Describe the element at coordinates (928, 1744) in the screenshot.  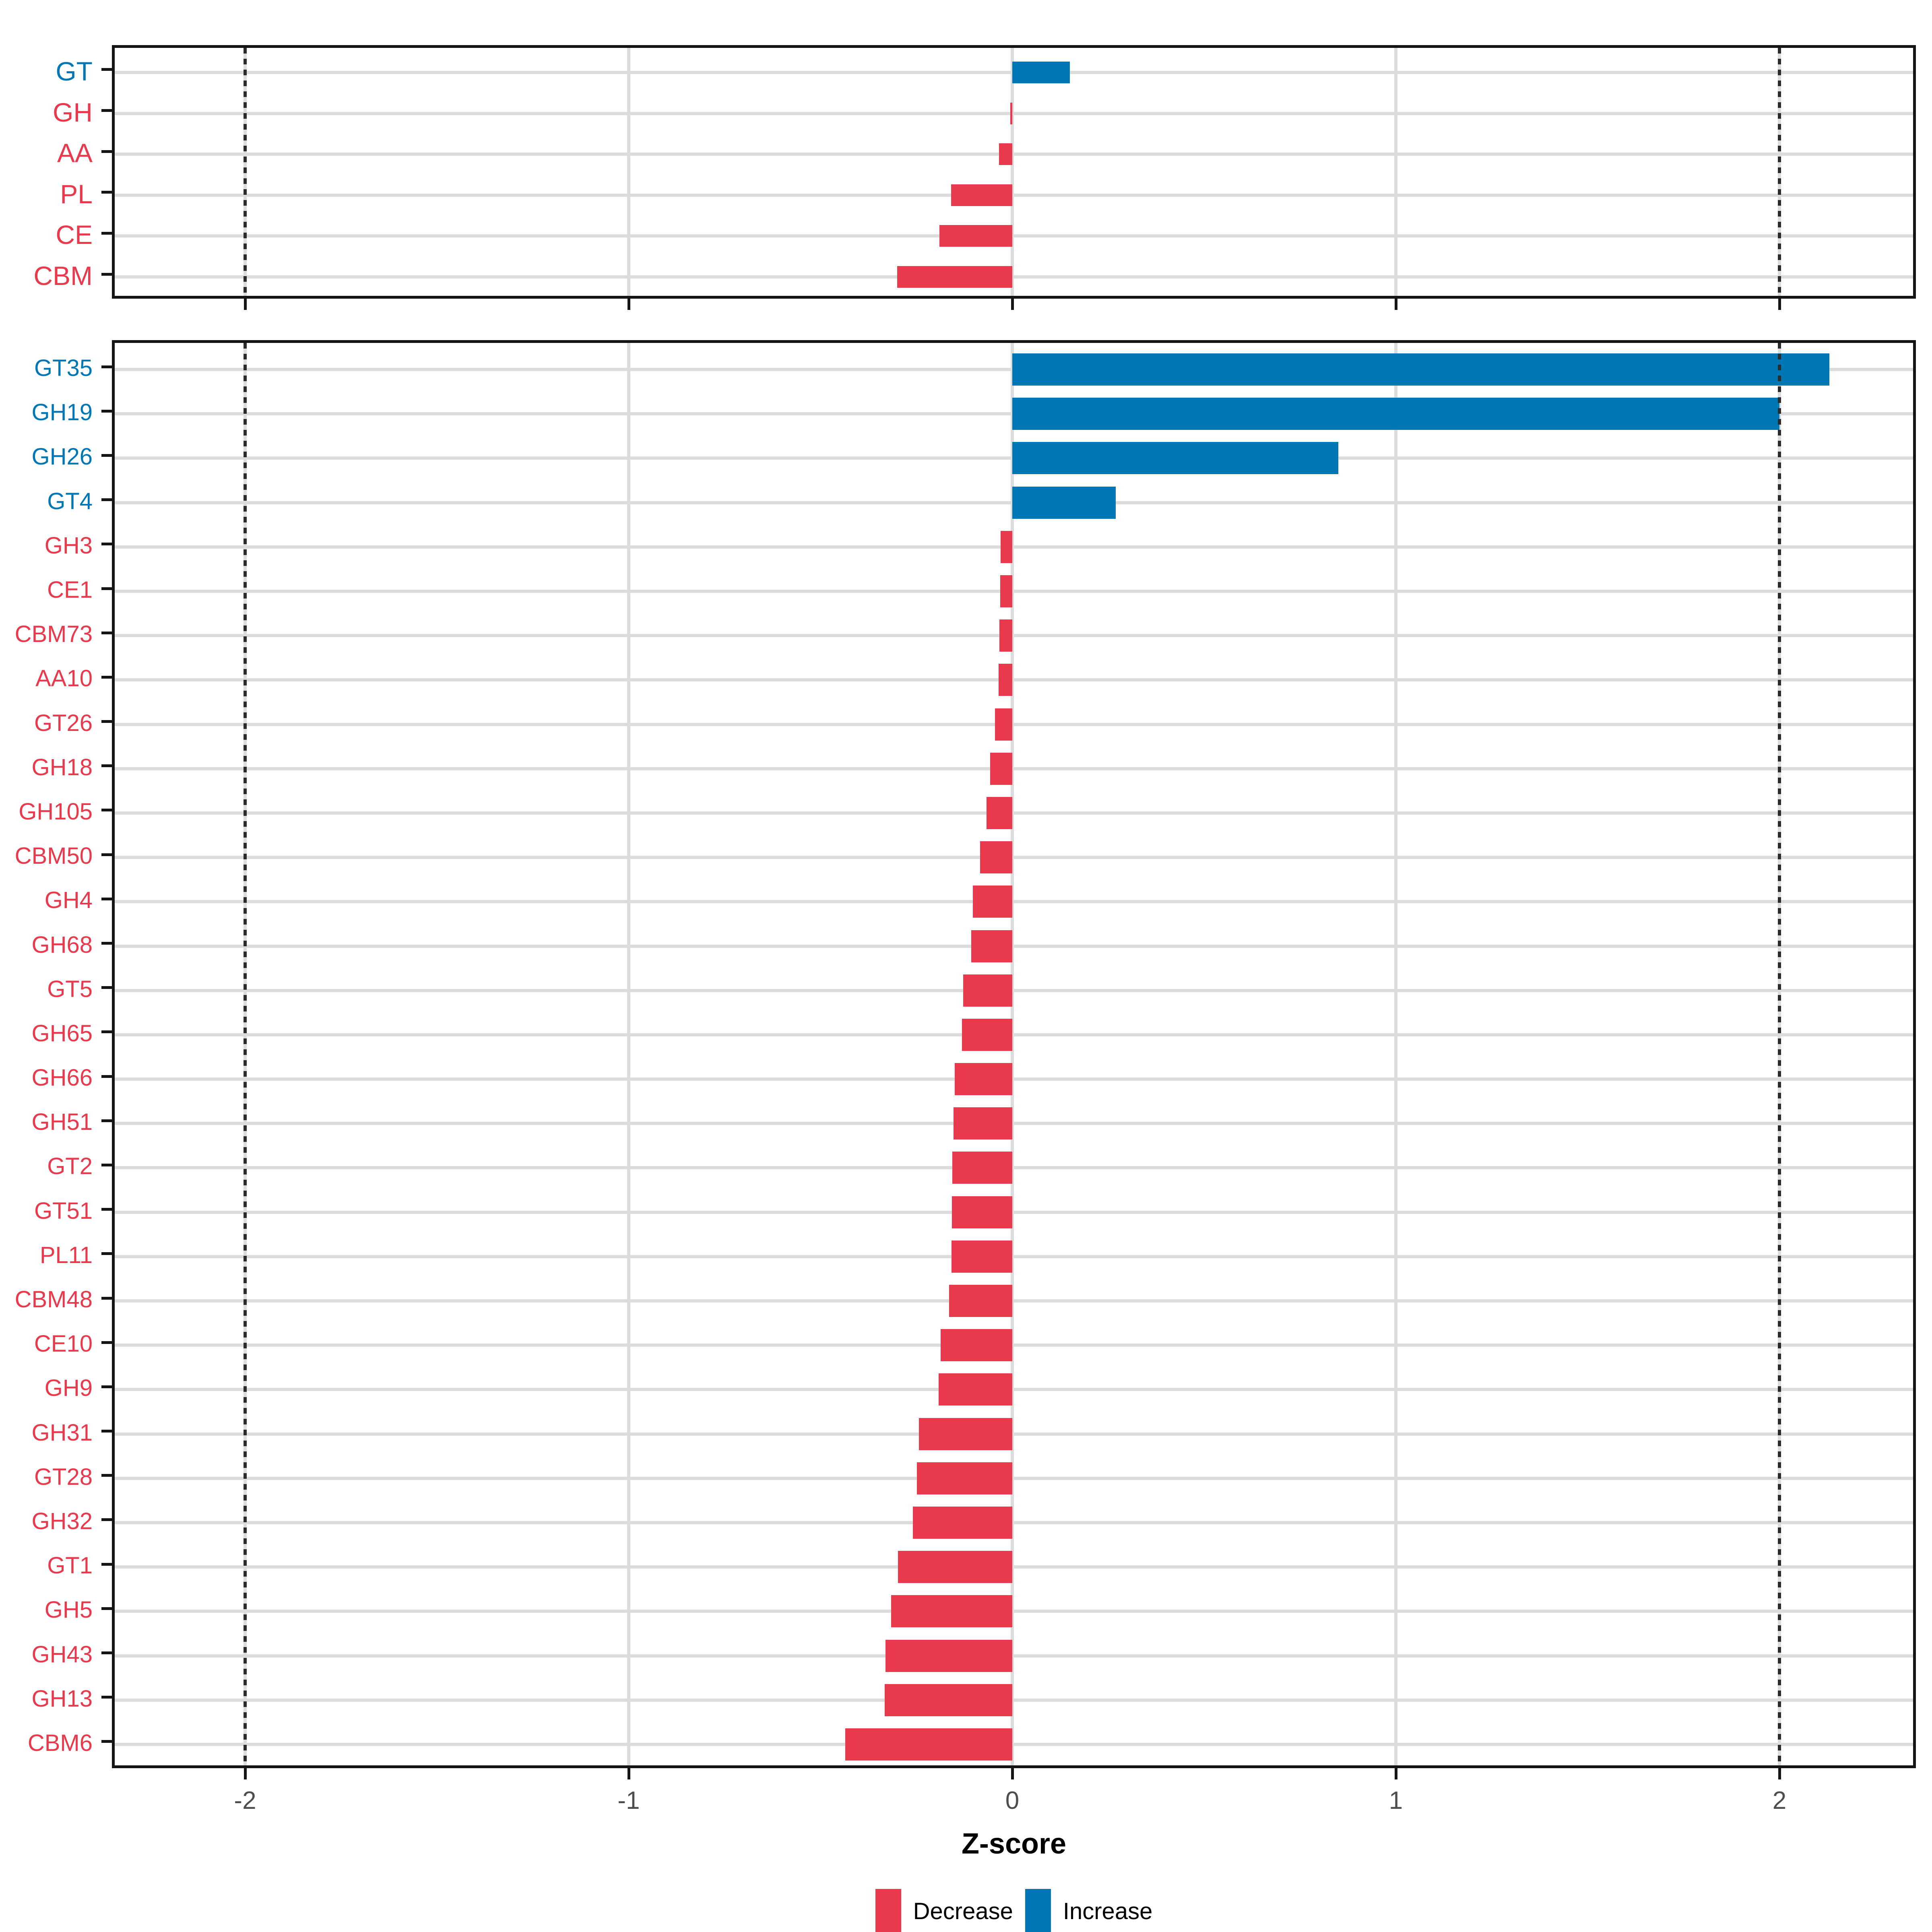
I see `bar-CBM6` at that location.